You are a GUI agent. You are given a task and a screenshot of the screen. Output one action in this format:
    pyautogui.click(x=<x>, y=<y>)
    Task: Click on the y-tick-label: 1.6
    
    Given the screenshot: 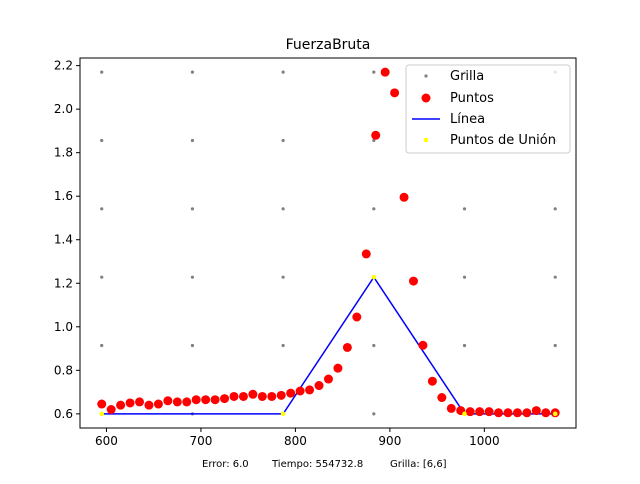 What is the action you would take?
    pyautogui.click(x=63, y=196)
    